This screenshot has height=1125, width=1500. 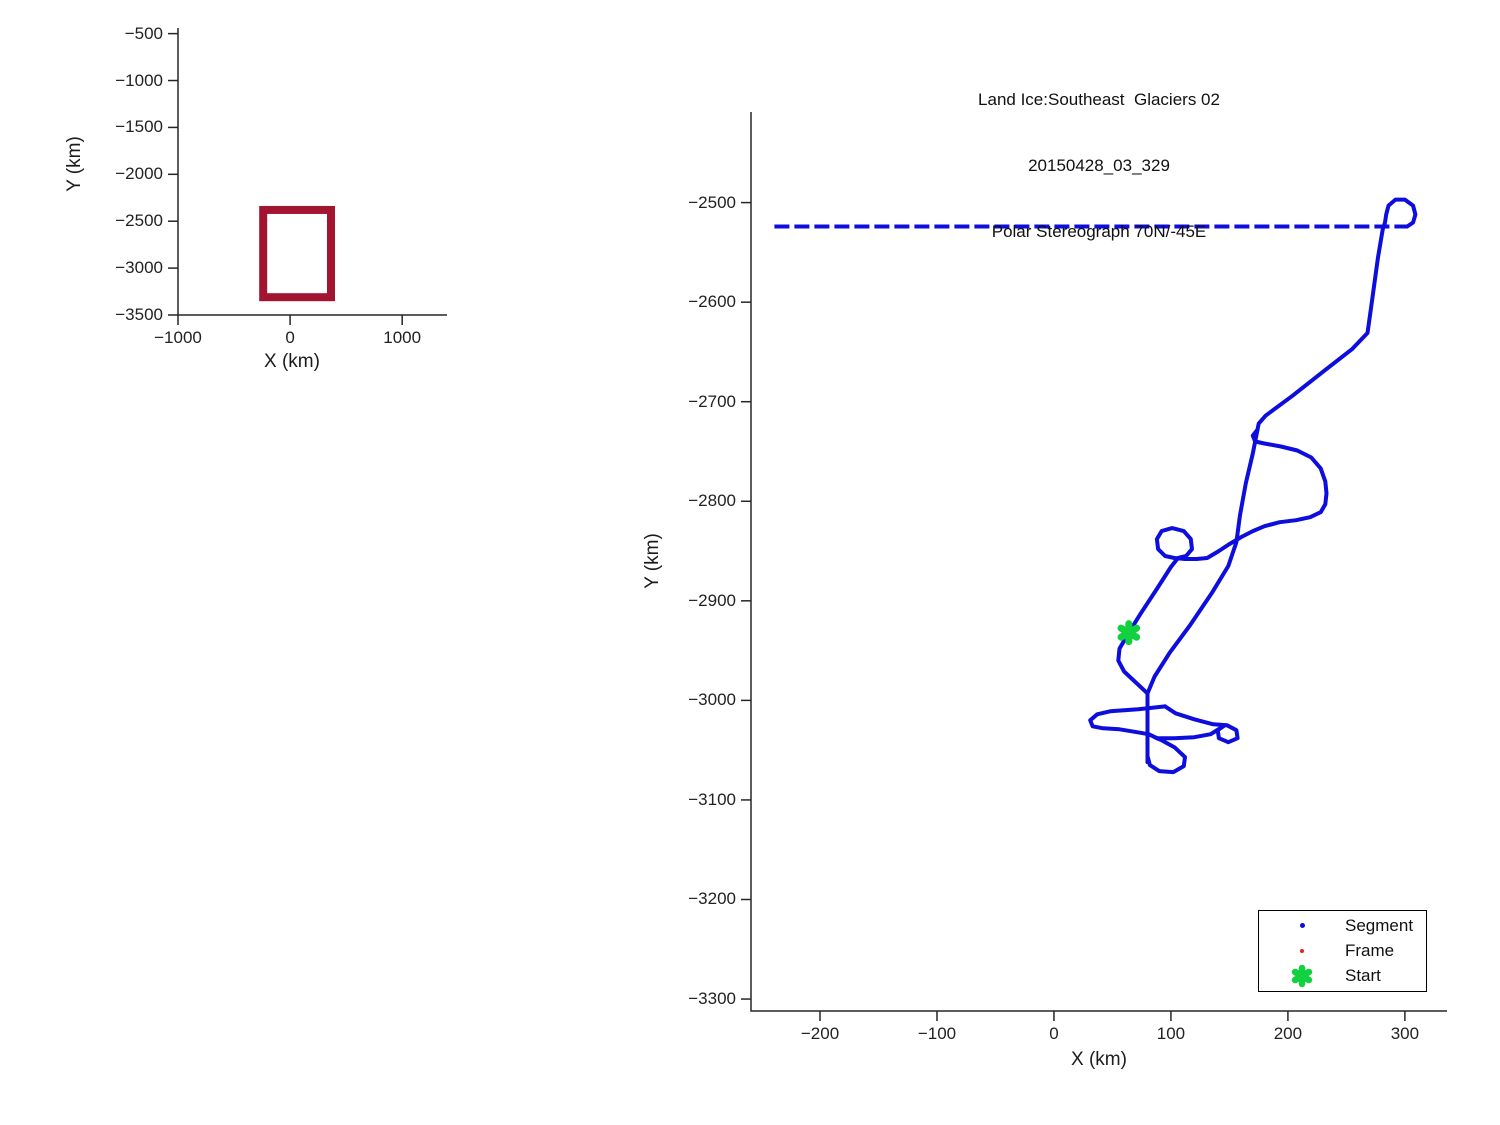 I want to click on start-marker-icon, so click(x=1302, y=975).